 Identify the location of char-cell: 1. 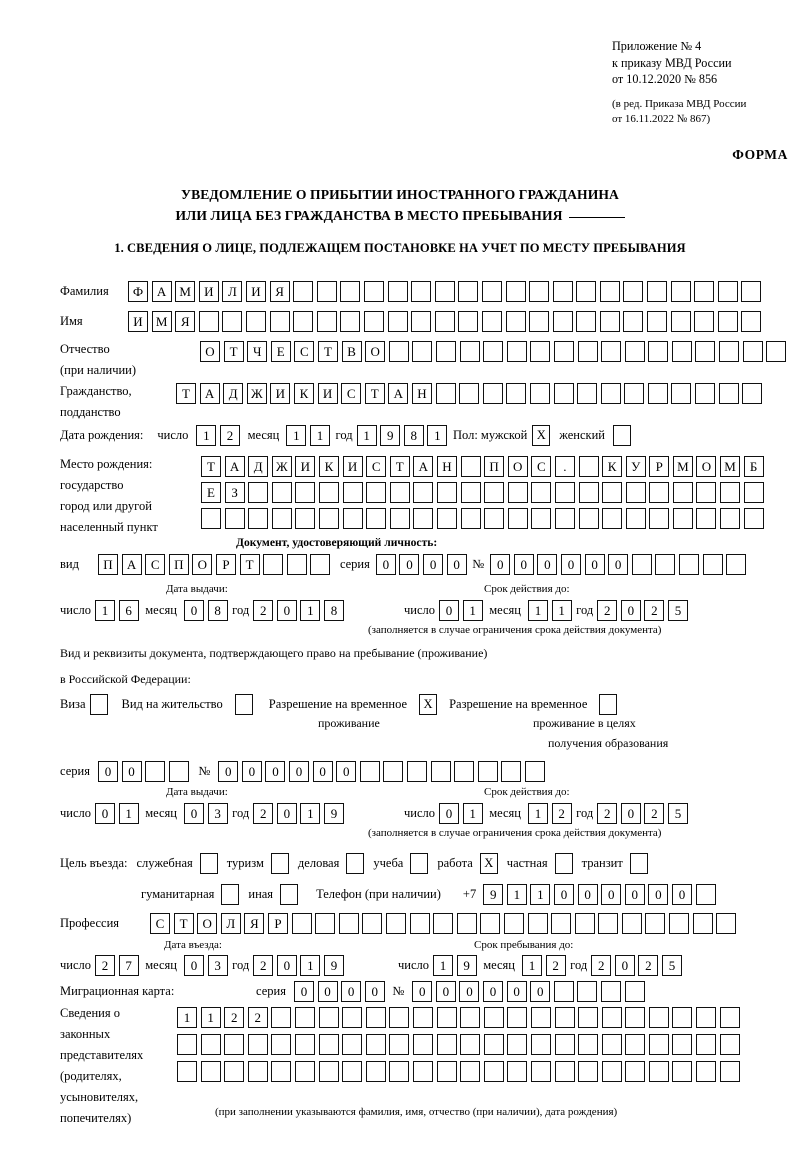
(310, 965).